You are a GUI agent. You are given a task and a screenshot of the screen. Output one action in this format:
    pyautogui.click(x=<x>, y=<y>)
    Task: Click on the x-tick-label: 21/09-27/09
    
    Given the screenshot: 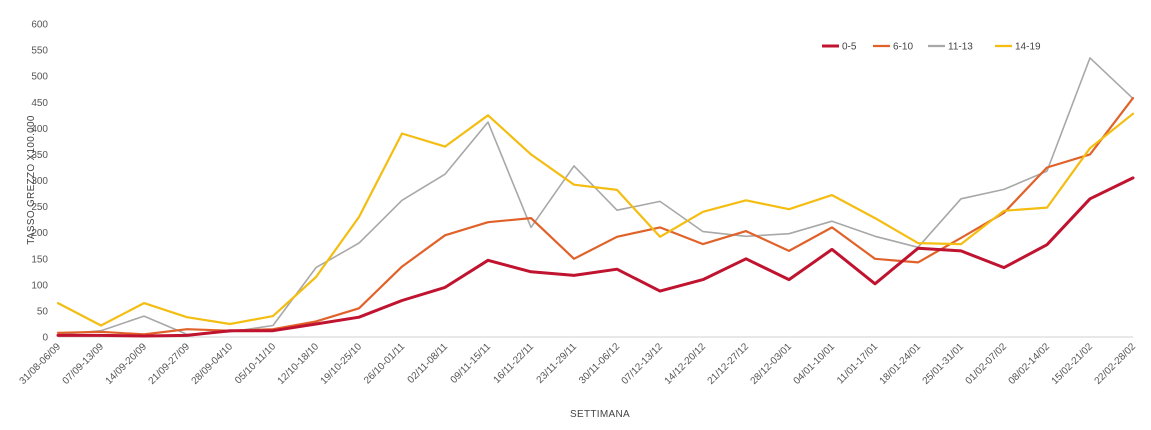 What is the action you would take?
    pyautogui.click(x=170, y=364)
    